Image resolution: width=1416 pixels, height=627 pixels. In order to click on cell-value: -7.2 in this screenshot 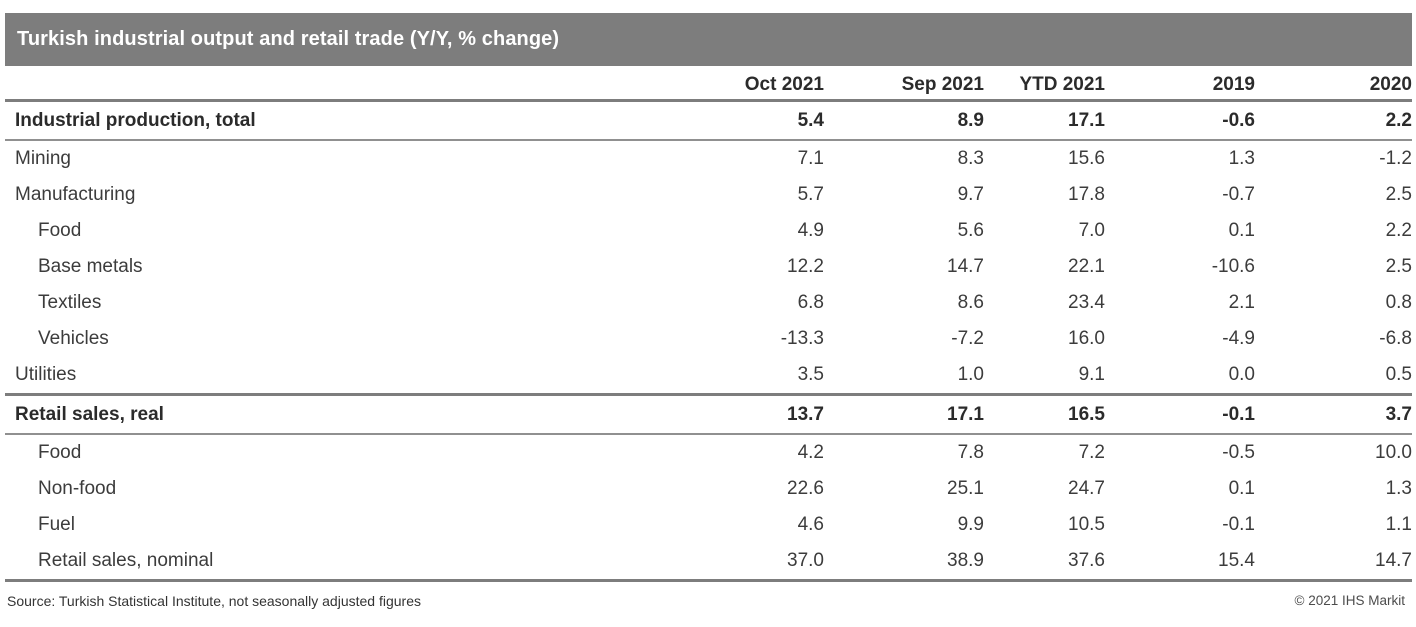, I will do `click(967, 338)`.